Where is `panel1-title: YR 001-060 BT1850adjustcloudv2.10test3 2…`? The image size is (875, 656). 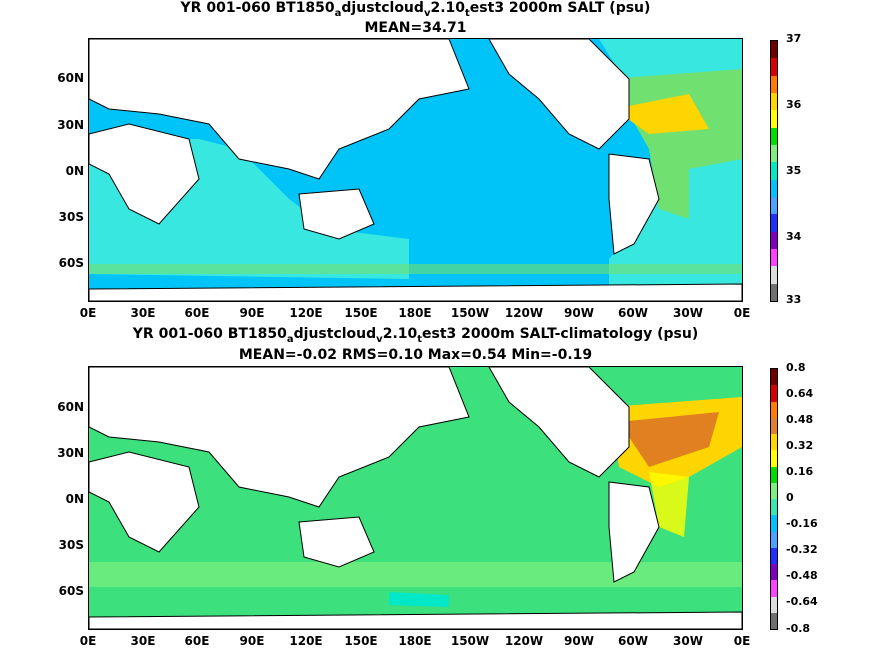
panel1-title: YR 001-060 BT1850adjustcloudv2.10test3 2… is located at coordinates (415, 9).